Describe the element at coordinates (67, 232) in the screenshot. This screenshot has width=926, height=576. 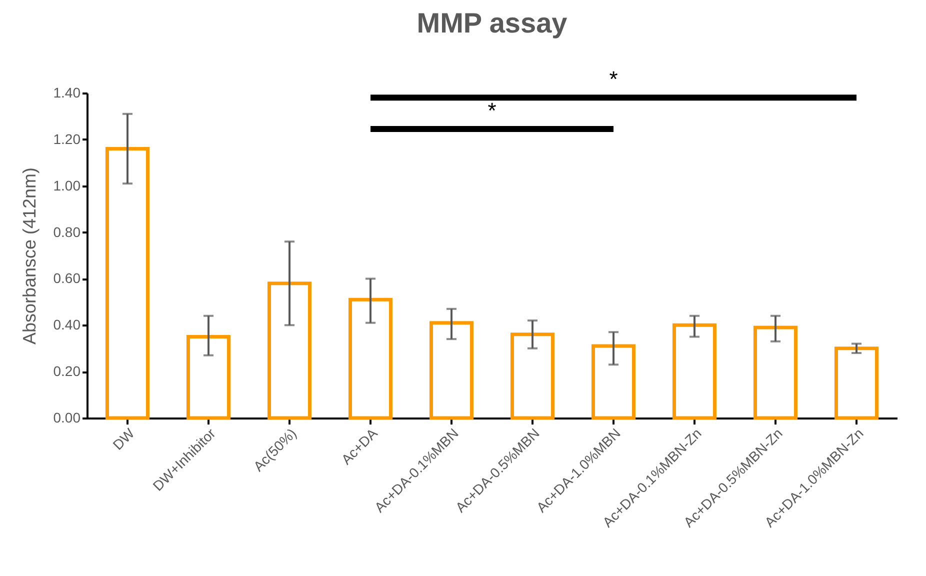
I see `y-tick-label: 0.80` at that location.